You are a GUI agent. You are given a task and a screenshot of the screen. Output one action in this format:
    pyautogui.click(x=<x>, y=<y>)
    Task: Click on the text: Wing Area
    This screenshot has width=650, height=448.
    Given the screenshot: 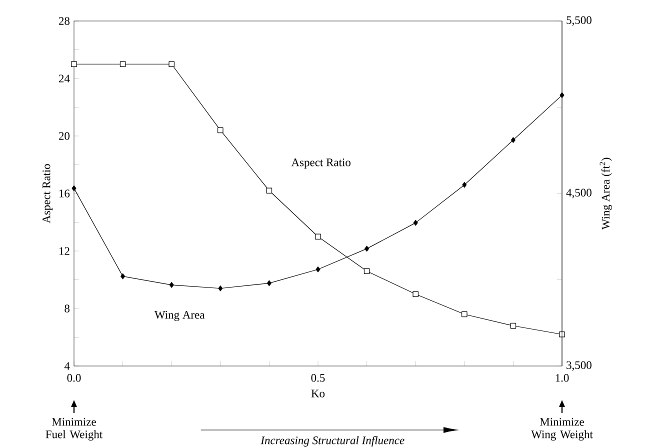 What is the action you would take?
    pyautogui.click(x=179, y=316)
    